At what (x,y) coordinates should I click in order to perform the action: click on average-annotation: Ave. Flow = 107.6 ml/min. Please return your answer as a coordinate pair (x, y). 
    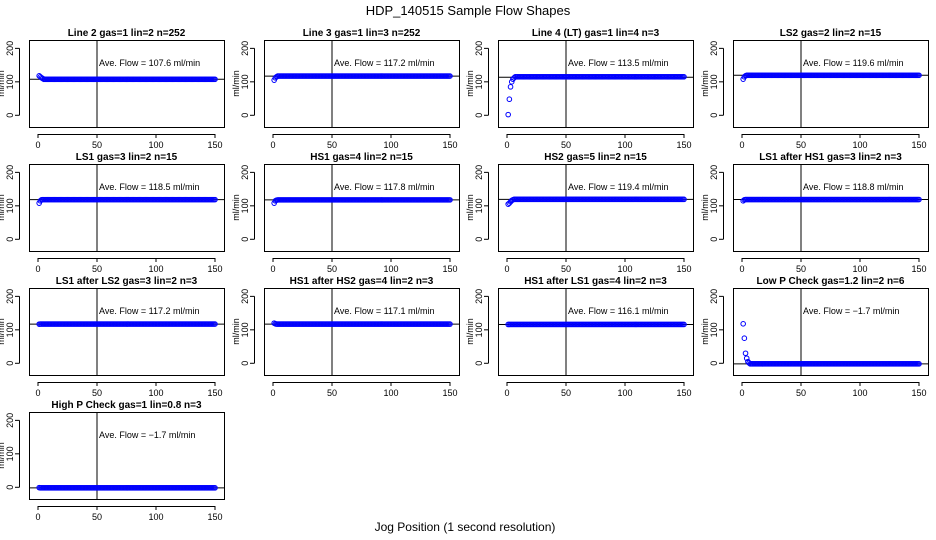
    Looking at the image, I should click on (149, 63).